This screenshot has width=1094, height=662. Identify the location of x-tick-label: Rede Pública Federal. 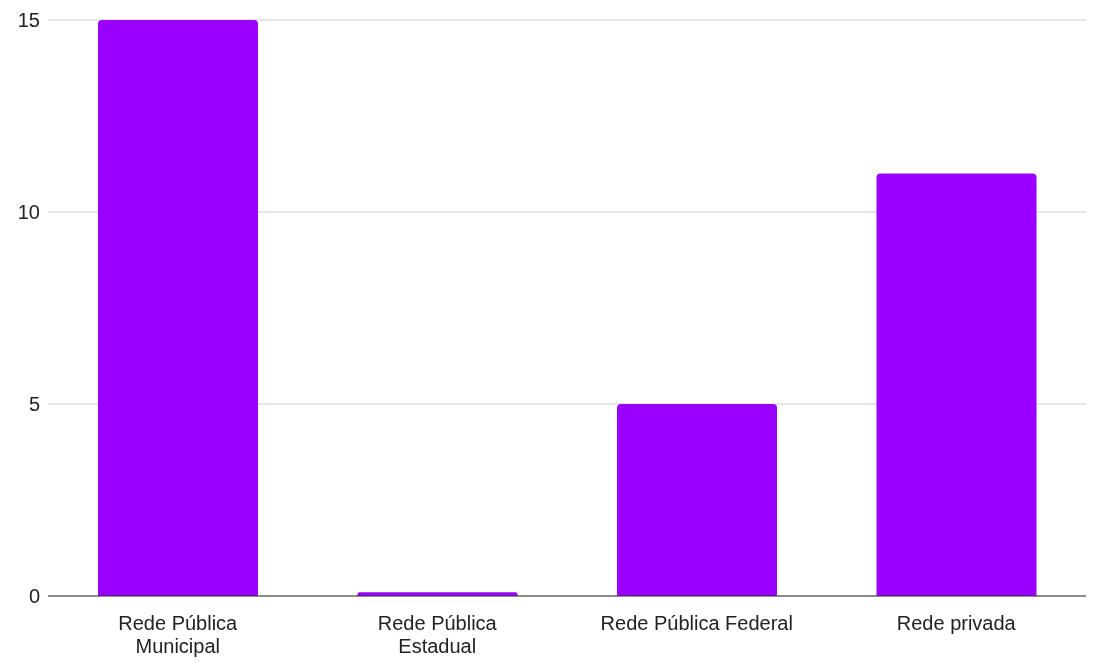
(696, 623).